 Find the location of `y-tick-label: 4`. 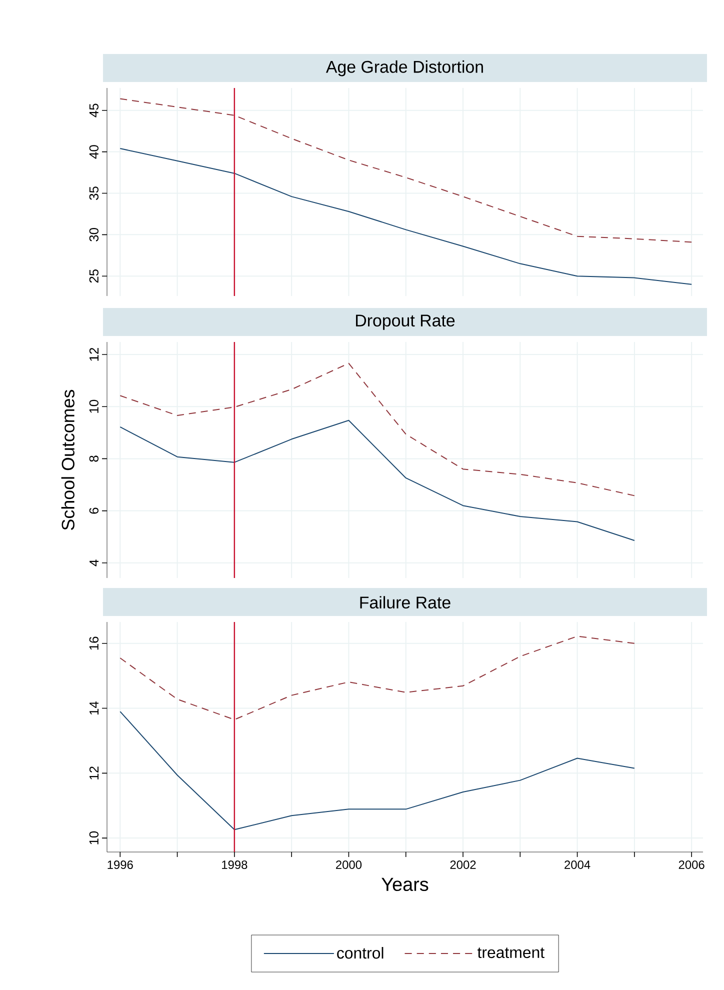

y-tick-label: 4 is located at coordinates (94, 563).